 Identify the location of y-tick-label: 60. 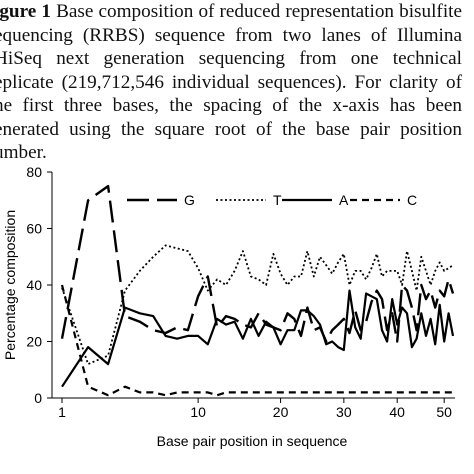
(34, 229).